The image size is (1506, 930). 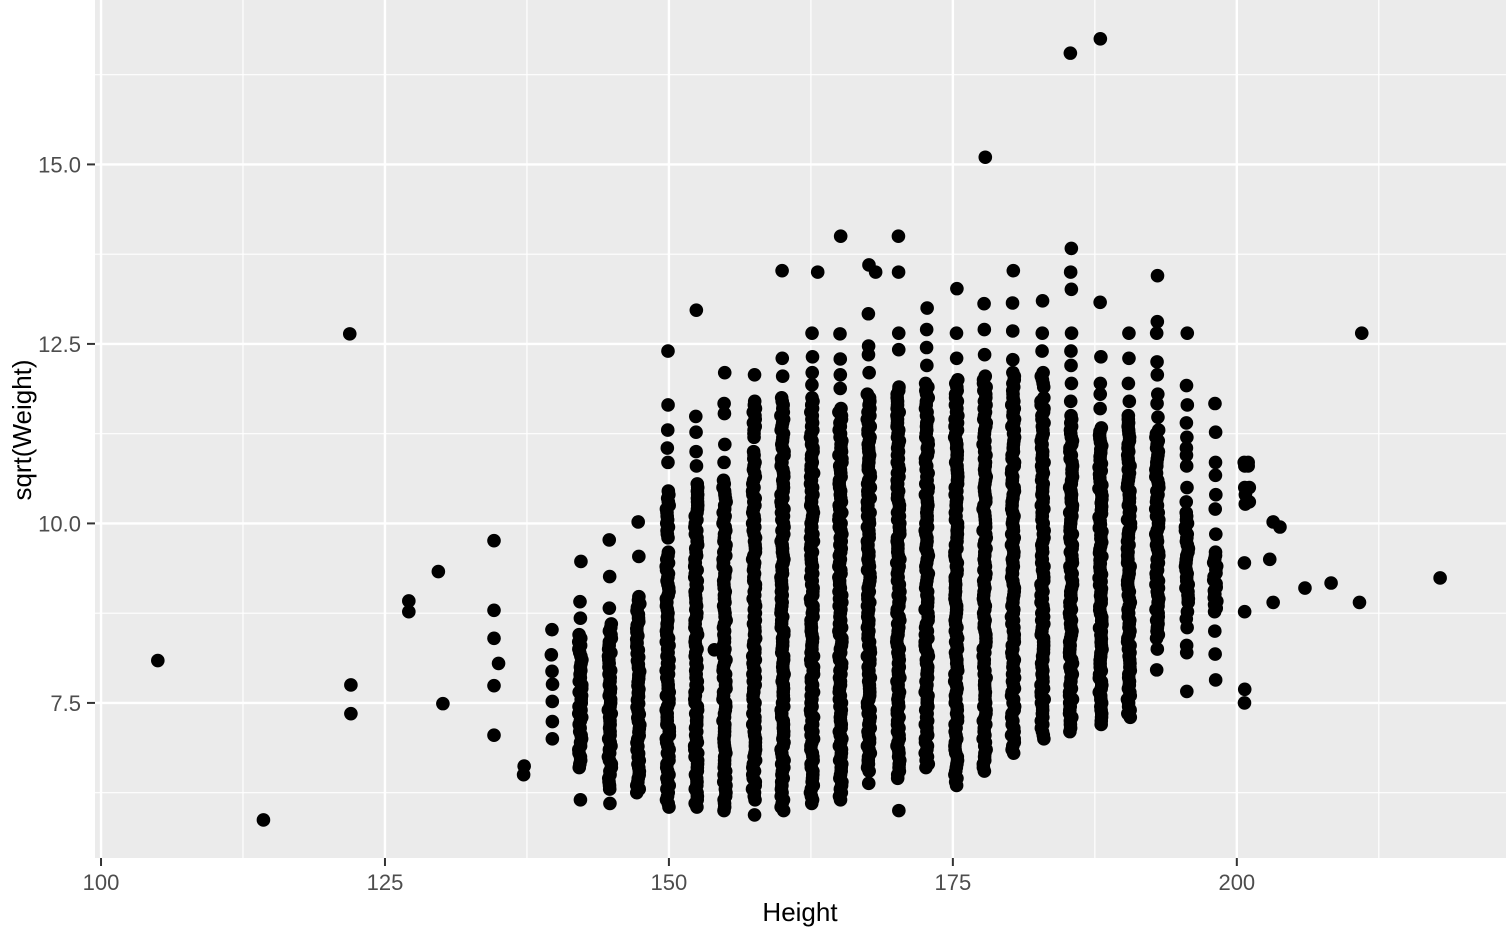 What do you see at coordinates (1236, 882) in the screenshot?
I see `x-tick-label: 200` at bounding box center [1236, 882].